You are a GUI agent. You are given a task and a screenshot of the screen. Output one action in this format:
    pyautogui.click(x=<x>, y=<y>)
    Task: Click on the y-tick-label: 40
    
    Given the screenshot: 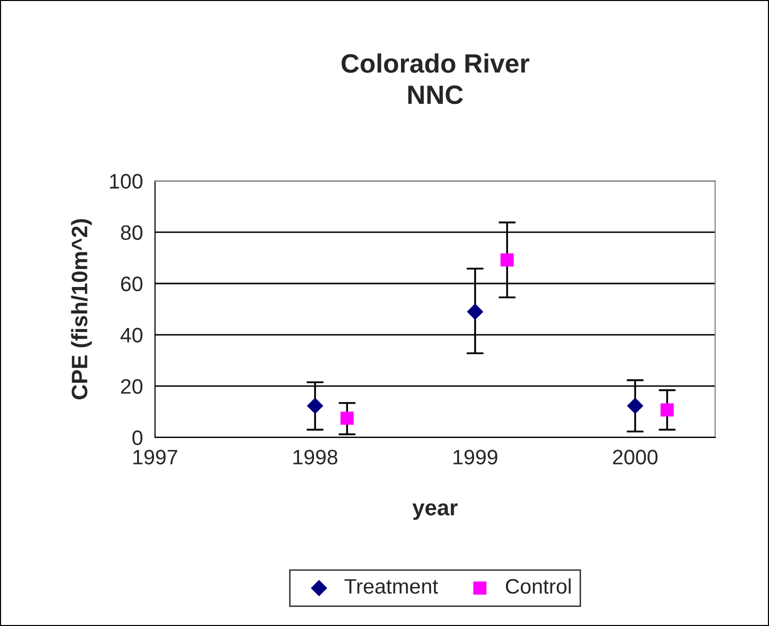 What is the action you would take?
    pyautogui.click(x=131, y=335)
    